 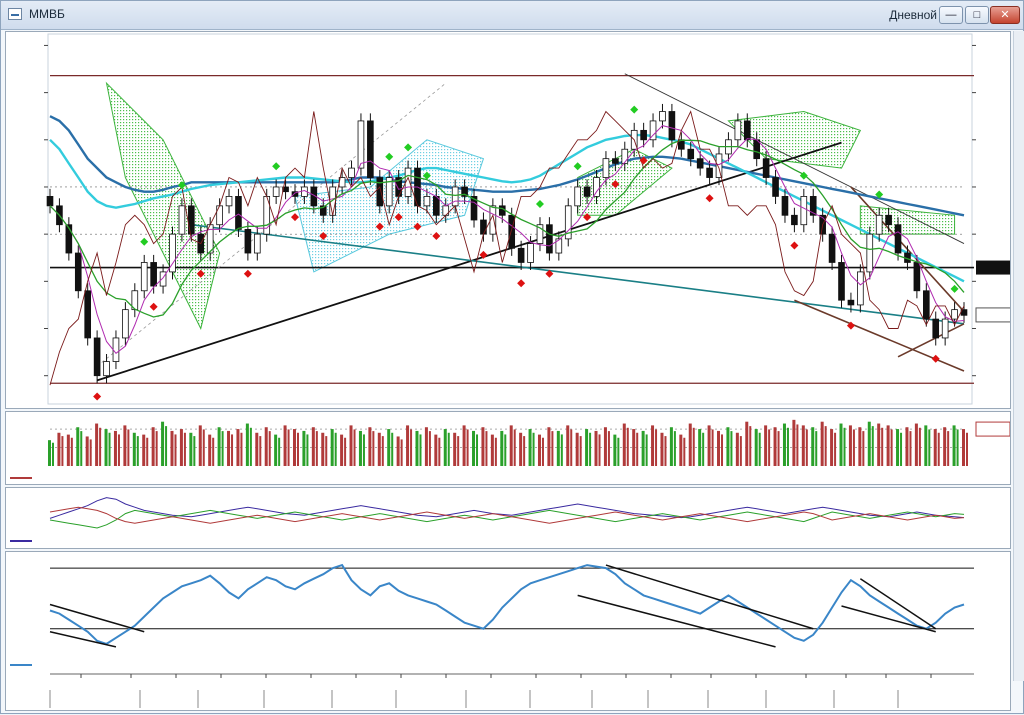 I want to click on minimize-button: —, so click(x=951, y=15).